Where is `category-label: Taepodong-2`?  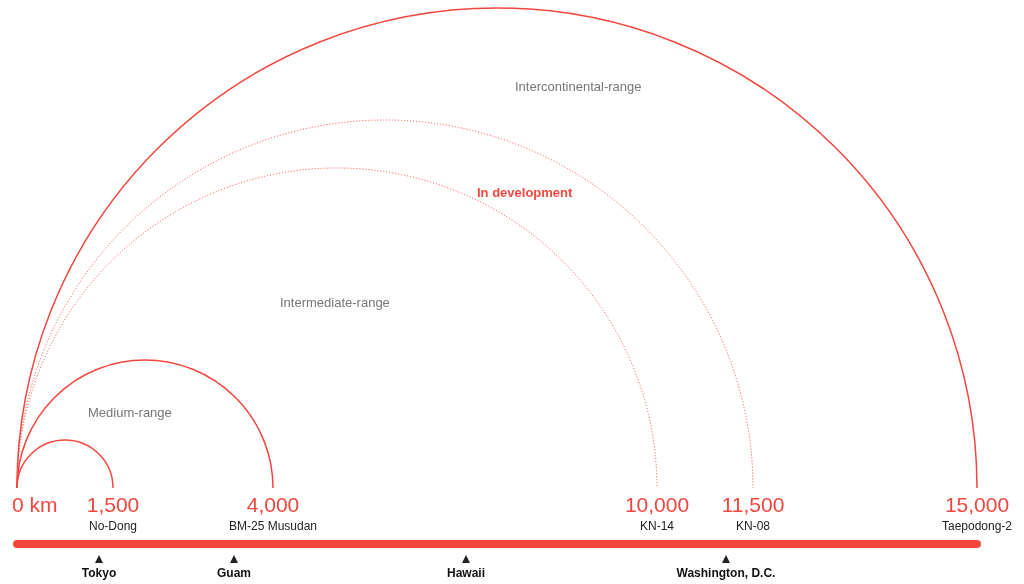 category-label: Taepodong-2 is located at coordinates (977, 526).